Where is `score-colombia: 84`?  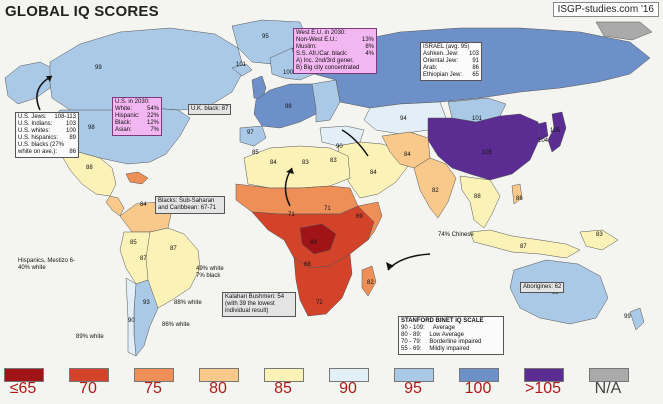
score-colombia: 84 is located at coordinates (143, 205).